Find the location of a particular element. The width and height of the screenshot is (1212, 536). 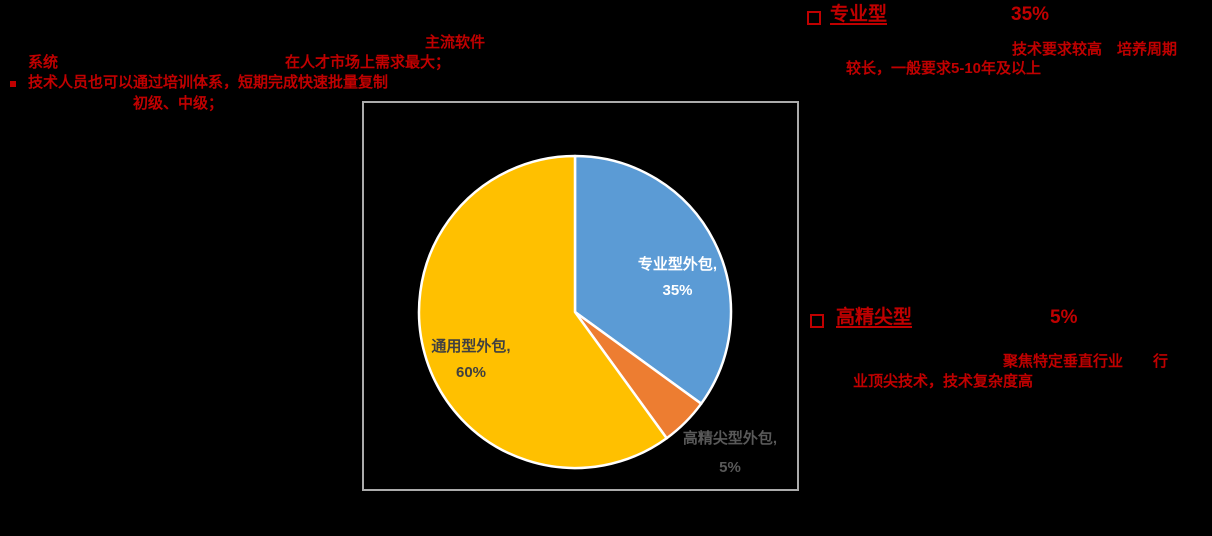

pie-label-general: 通用型外包, 60% is located at coordinates (471, 360).